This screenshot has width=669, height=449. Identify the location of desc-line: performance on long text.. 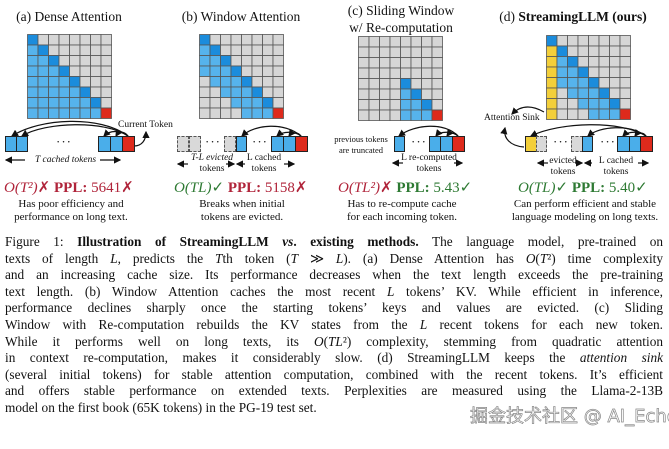
(71, 217).